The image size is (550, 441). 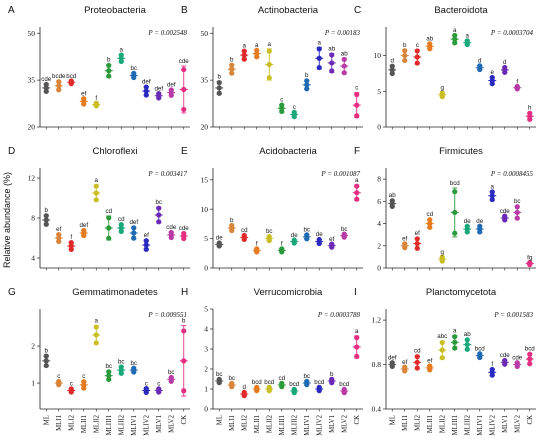 What do you see at coordinates (288, 10) in the screenshot?
I see `panel-title: Actinobacteria` at bounding box center [288, 10].